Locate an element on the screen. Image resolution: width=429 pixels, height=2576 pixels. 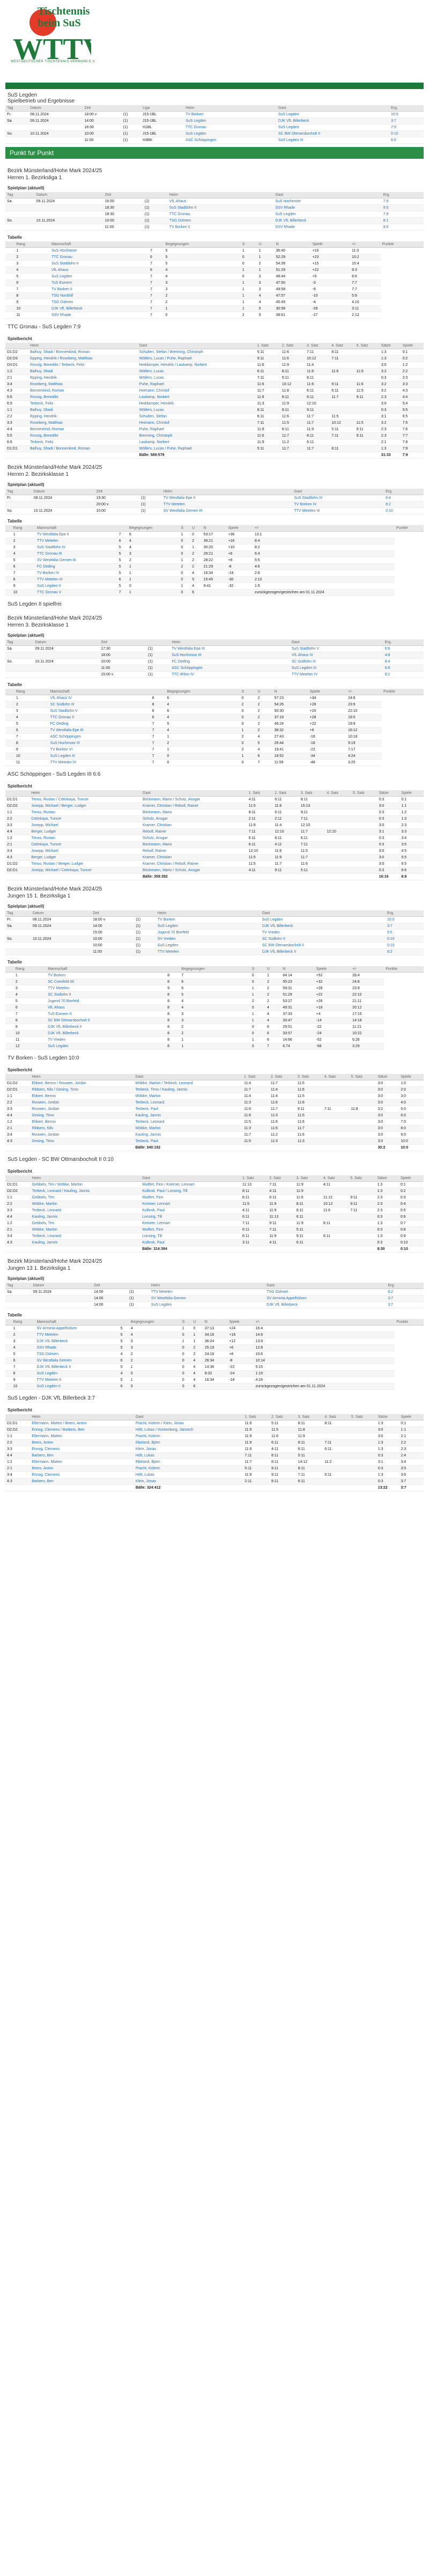
plan-table-link: 9:5 is located at coordinates (386, 208).